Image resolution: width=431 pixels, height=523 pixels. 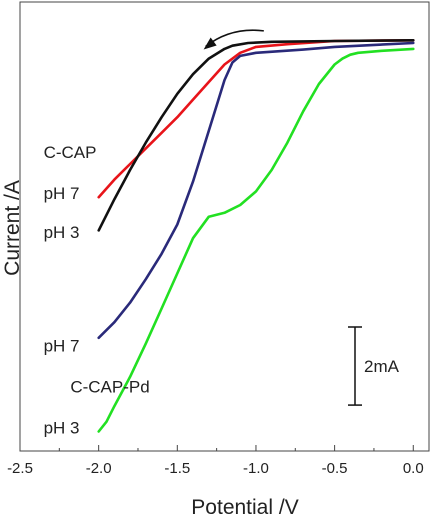 What do you see at coordinates (20, 468) in the screenshot?
I see `x-tick-label: -2.5` at bounding box center [20, 468].